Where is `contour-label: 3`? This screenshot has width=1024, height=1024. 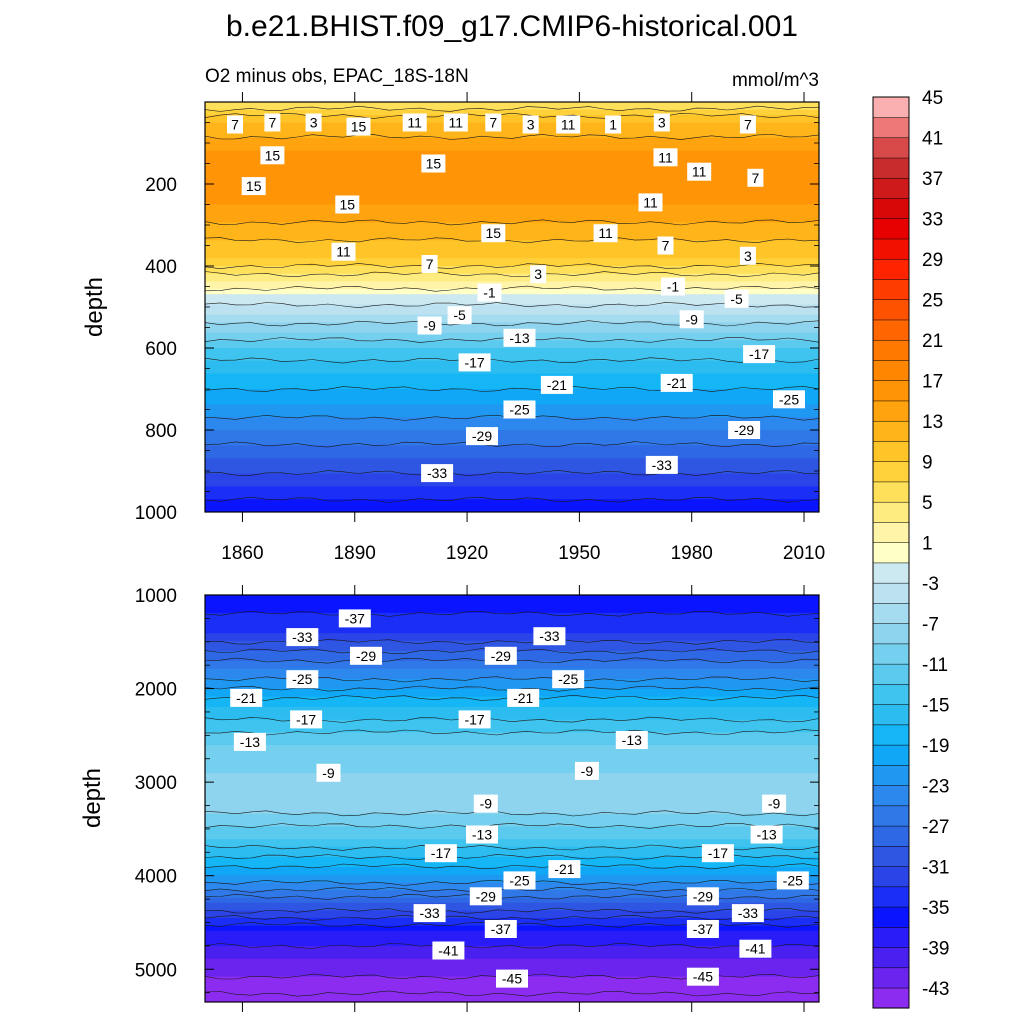
contour-label: 3 is located at coordinates (530, 124).